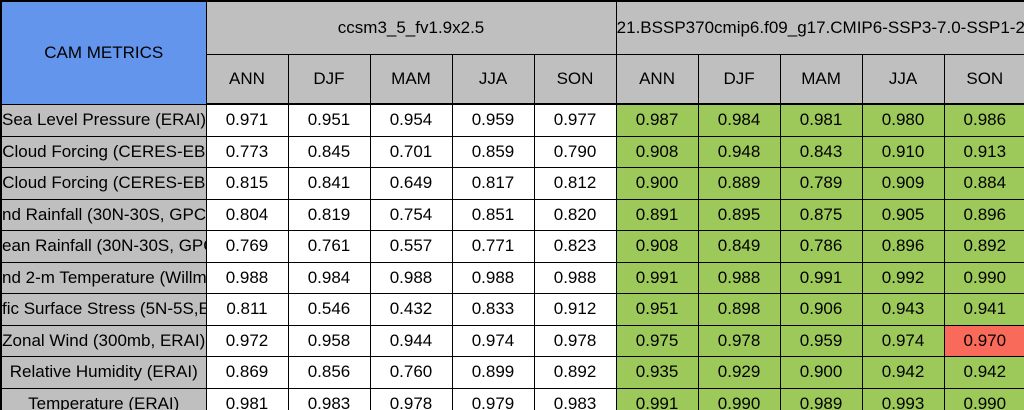 This screenshot has width=1024, height=410. Describe the element at coordinates (739, 309) in the screenshot. I see `value-cell: 0.898` at that location.